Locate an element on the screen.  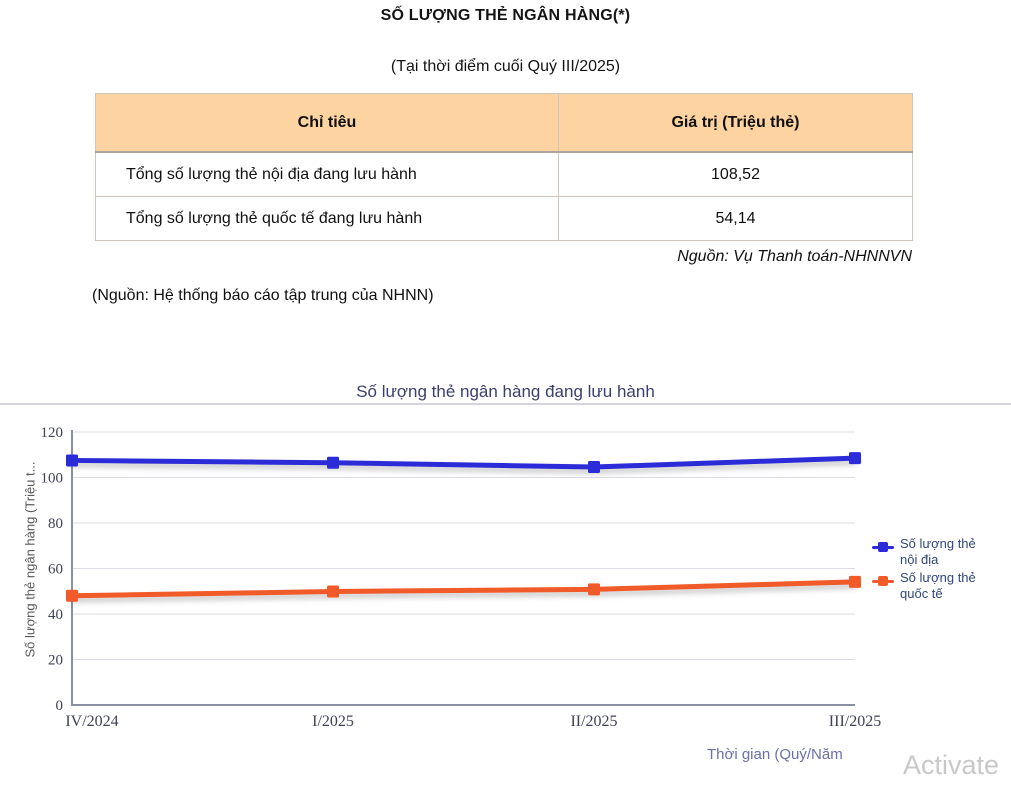
legend-label: Số lượng thẻ quốc tế is located at coordinates (938, 585).